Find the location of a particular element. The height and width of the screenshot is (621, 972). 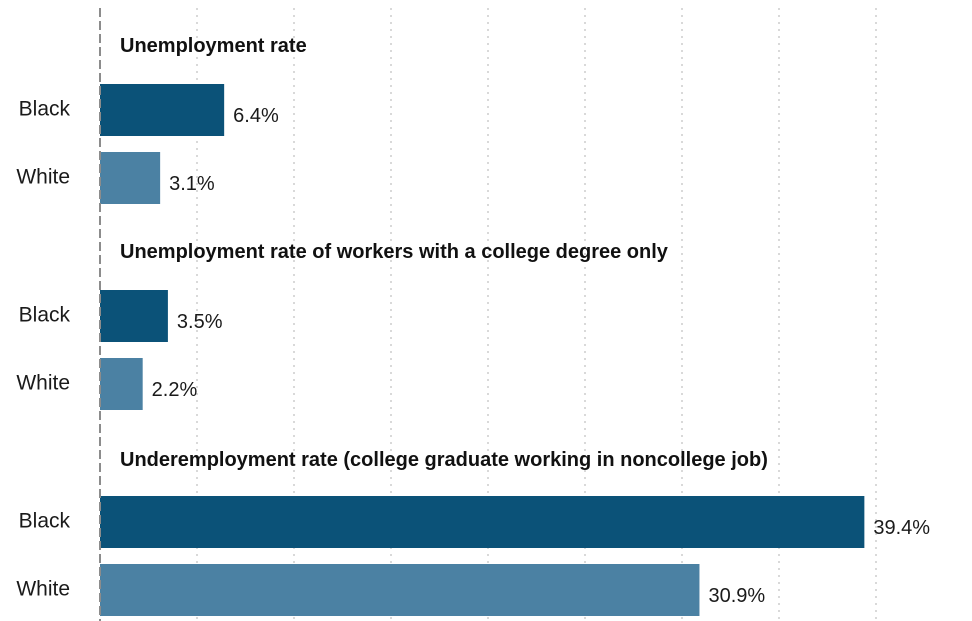

value-label: 6.4% is located at coordinates (256, 116).